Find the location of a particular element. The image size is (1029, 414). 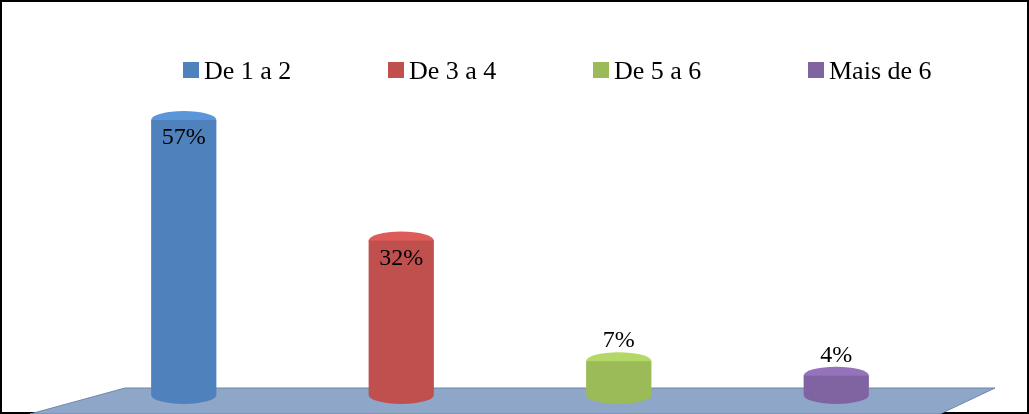

x-tick-label: Mais de 6 is located at coordinates (880, 70).